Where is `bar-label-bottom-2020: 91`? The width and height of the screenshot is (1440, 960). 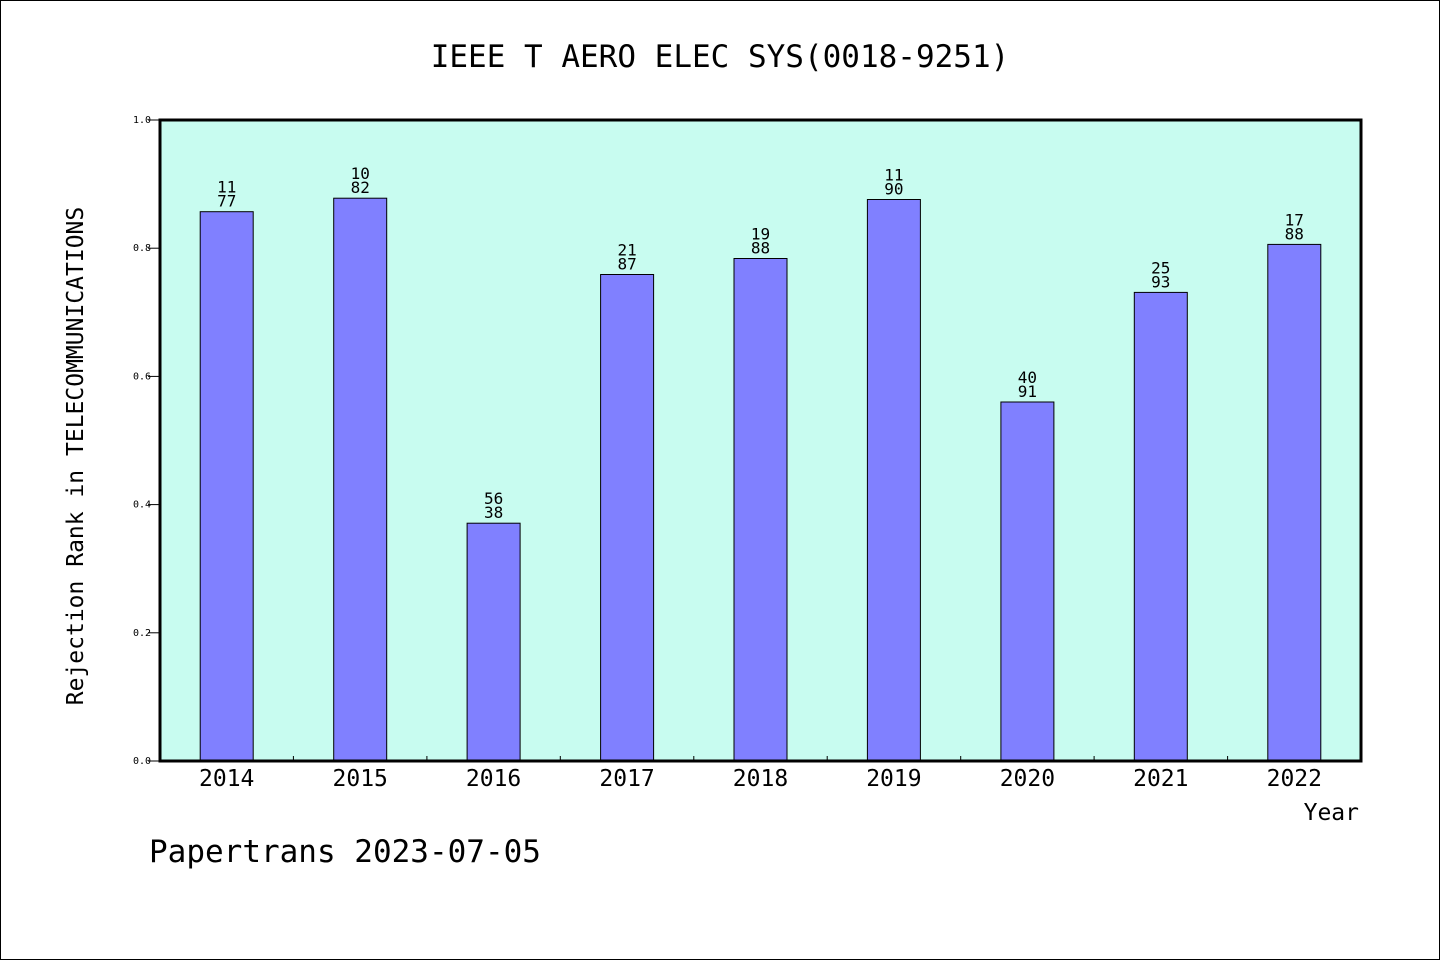
bar-label-bottom-2020: 91 is located at coordinates (1027, 391).